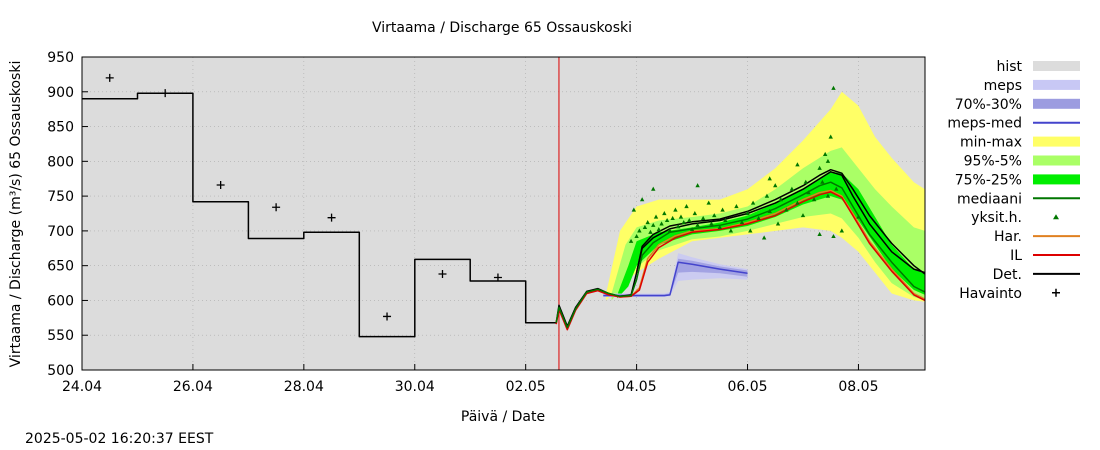 The width and height of the screenshot is (1100, 450). What do you see at coordinates (60, 128) in the screenshot?
I see `y-tick-label: 850` at bounding box center [60, 128].